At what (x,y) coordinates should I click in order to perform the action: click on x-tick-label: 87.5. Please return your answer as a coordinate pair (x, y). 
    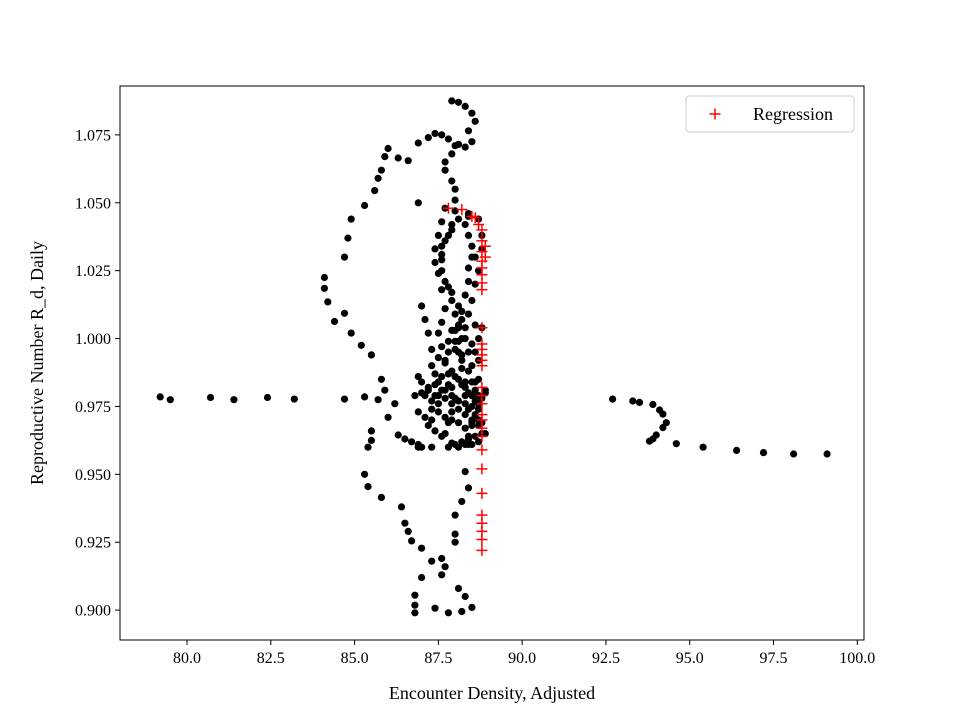
    Looking at the image, I should click on (438, 658).